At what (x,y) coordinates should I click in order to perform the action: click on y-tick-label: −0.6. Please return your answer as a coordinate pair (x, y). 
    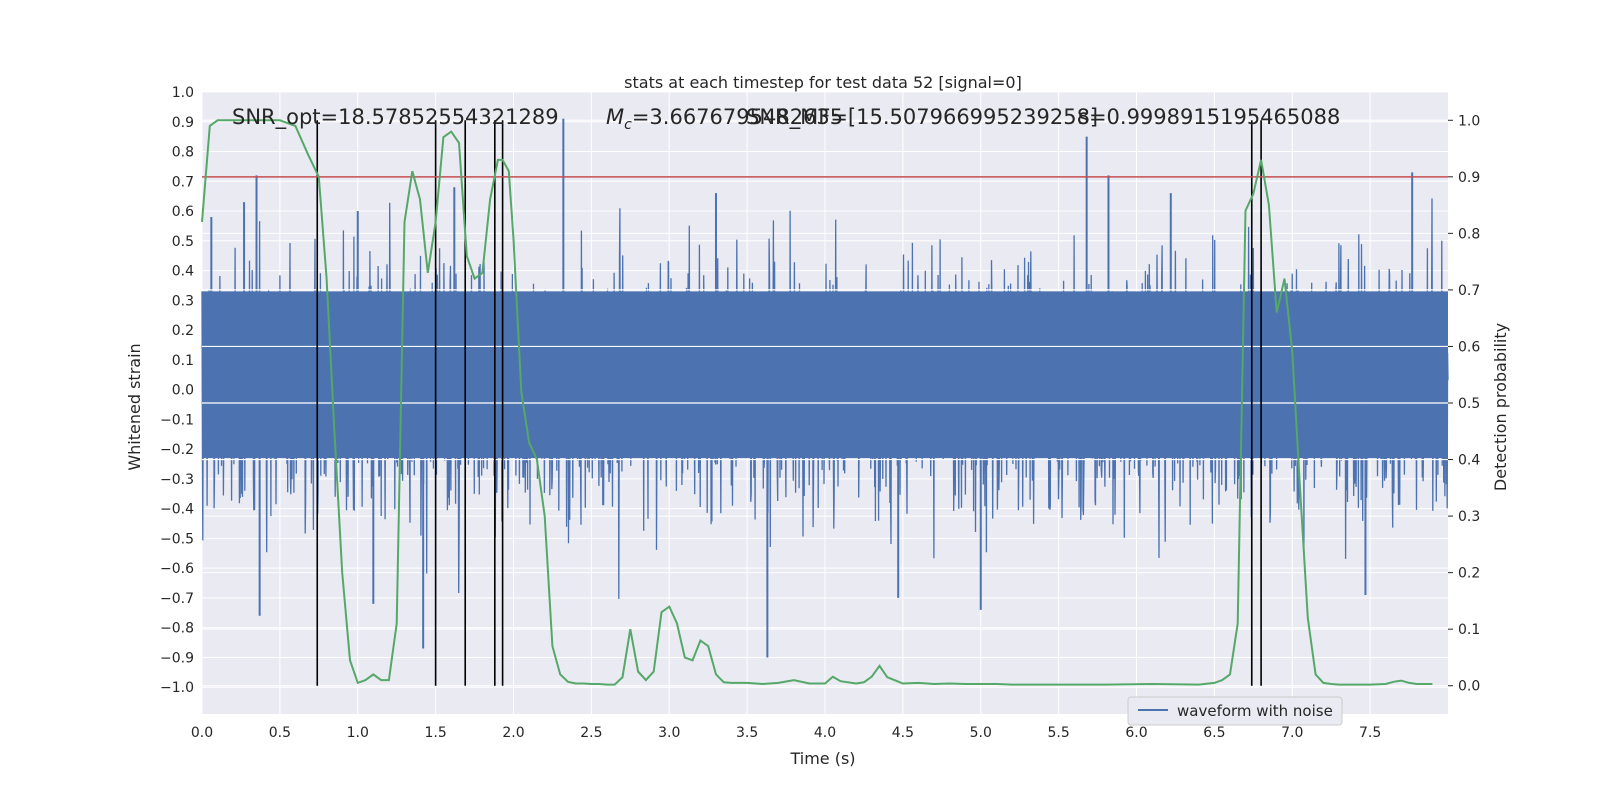
    Looking at the image, I should click on (177, 569).